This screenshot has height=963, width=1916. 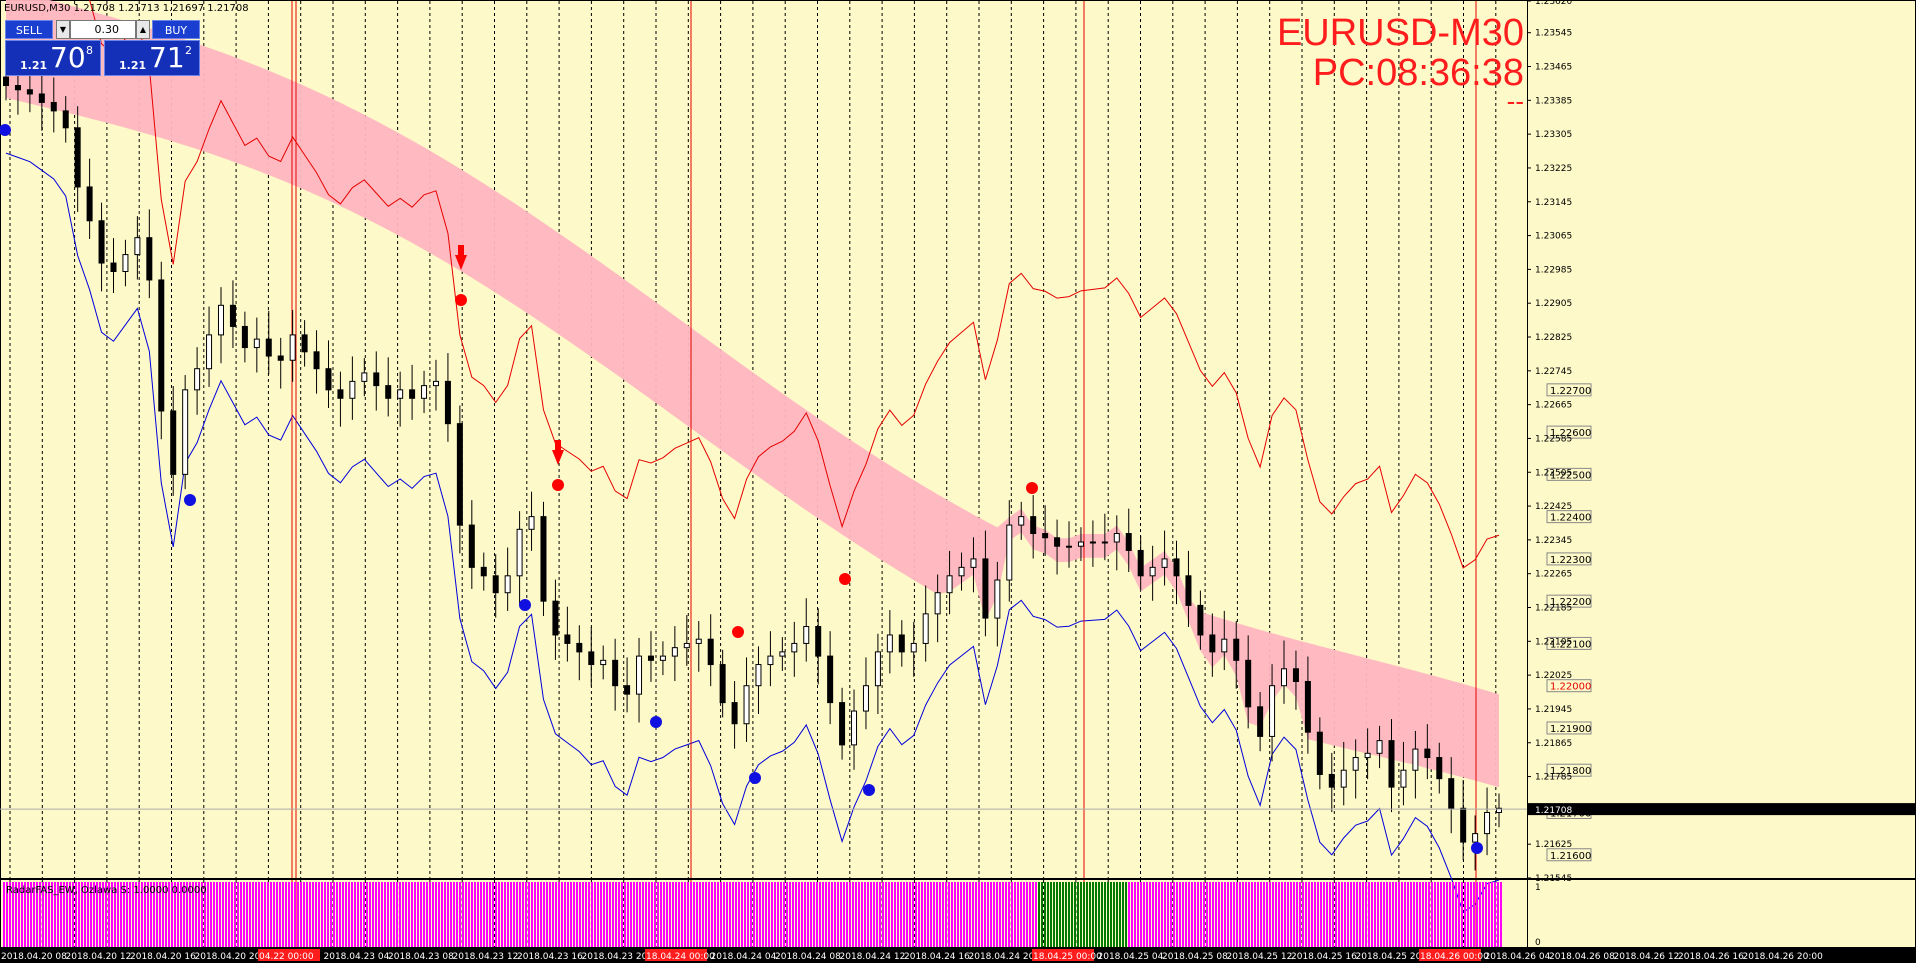 I want to click on time-label: 04.22 00:00, so click(x=286, y=957).